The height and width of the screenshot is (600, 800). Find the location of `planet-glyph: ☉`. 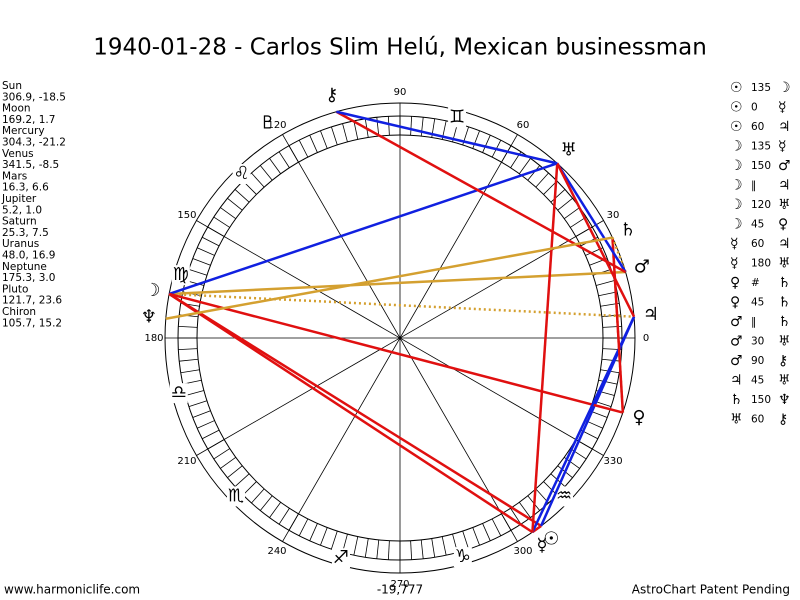

planet-glyph: ☉ is located at coordinates (551, 539).